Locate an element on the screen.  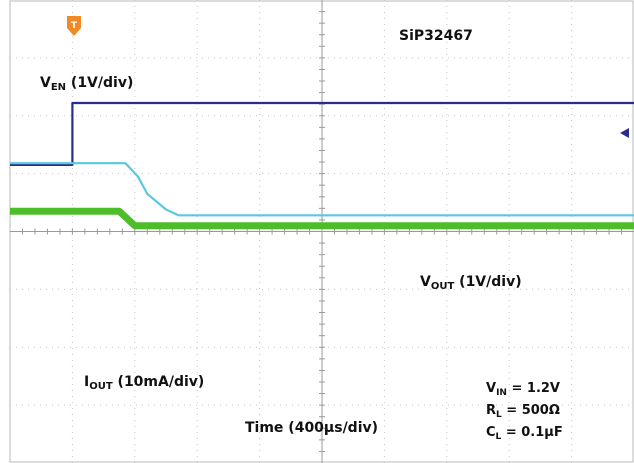
condition-3: CL = 0.1µF is located at coordinates (524, 433).